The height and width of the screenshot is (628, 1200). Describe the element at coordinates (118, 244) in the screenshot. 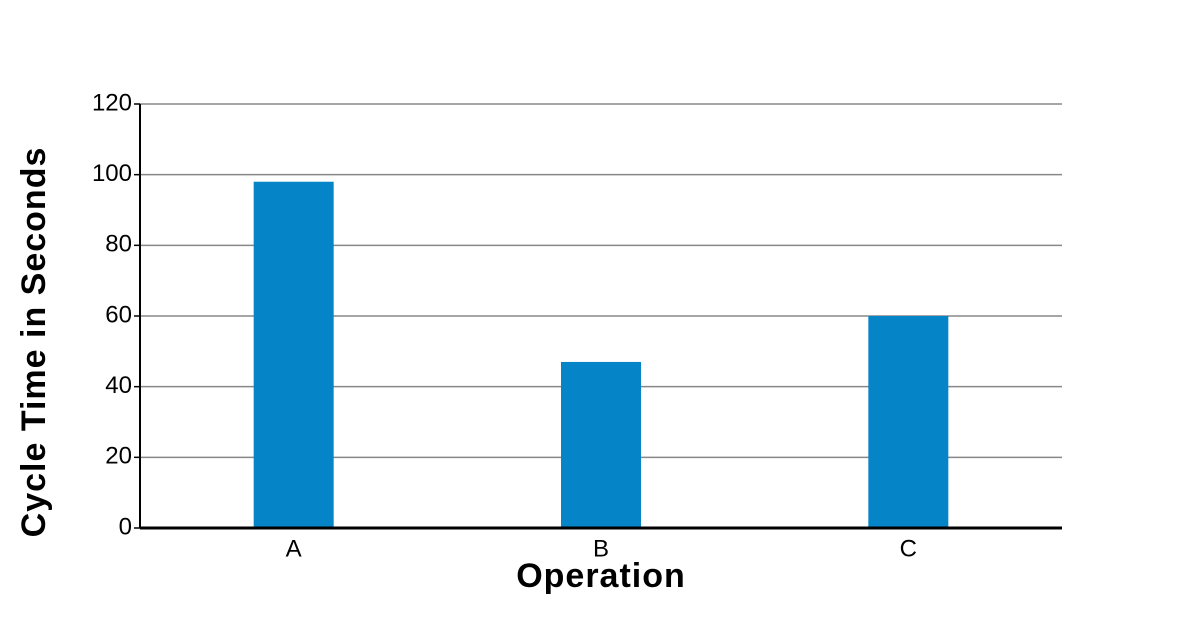

I see `y-tick-label: 80` at that location.